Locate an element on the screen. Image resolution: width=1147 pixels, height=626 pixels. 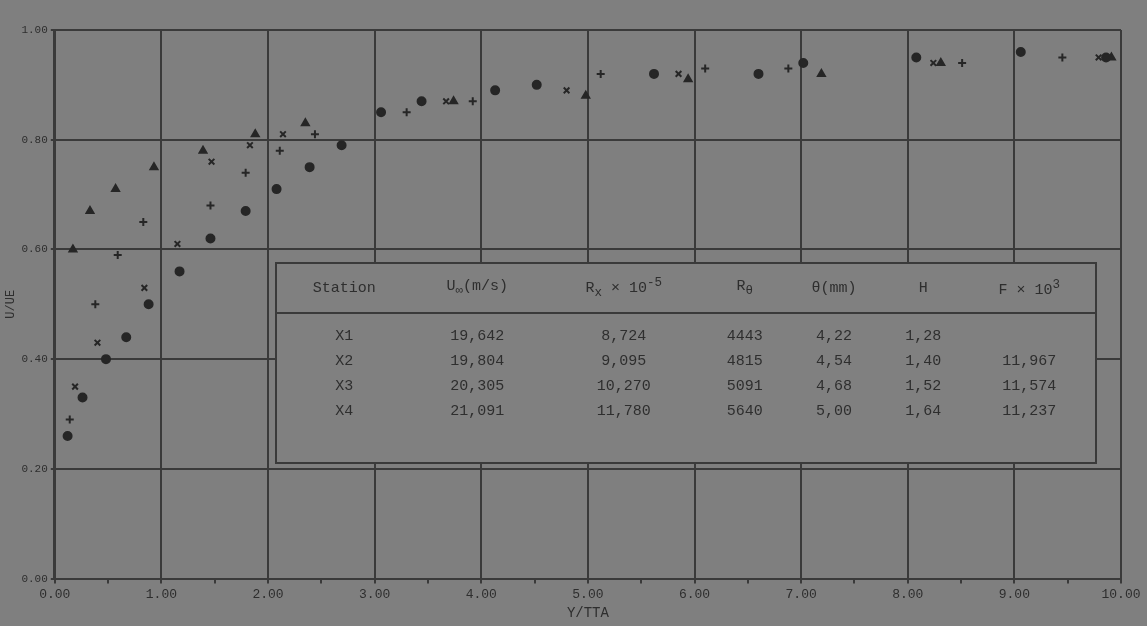
y-tick-label: 0.80 is located at coordinates (34, 139).